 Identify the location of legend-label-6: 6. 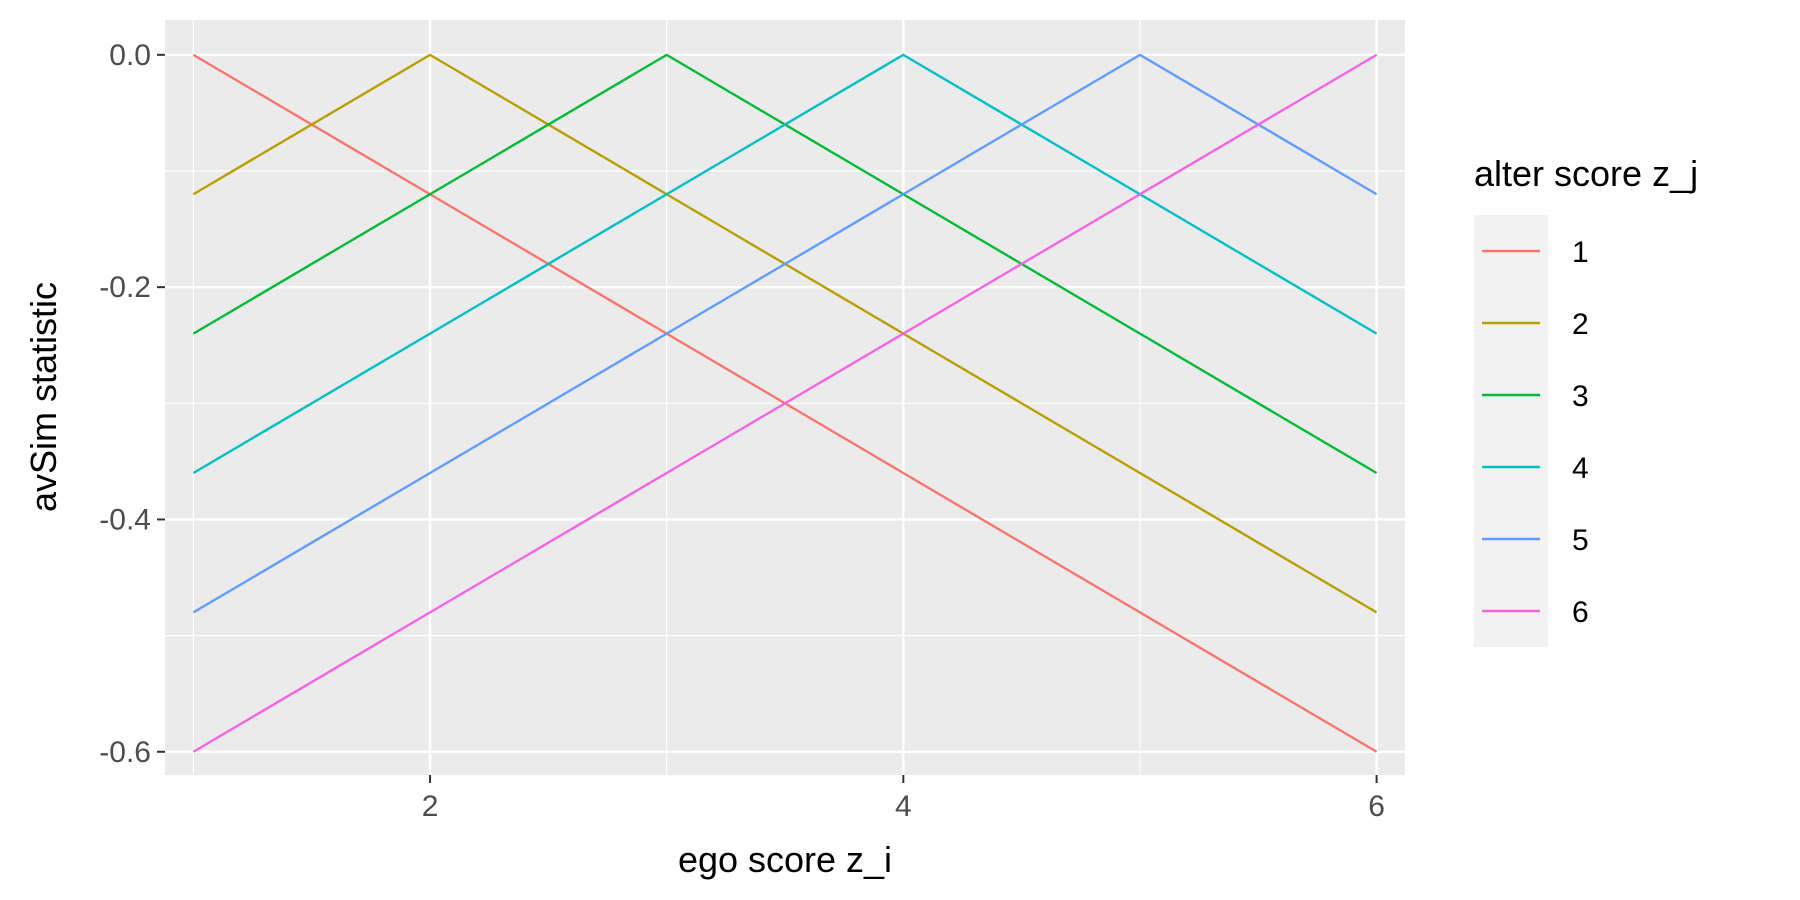
(1580, 612).